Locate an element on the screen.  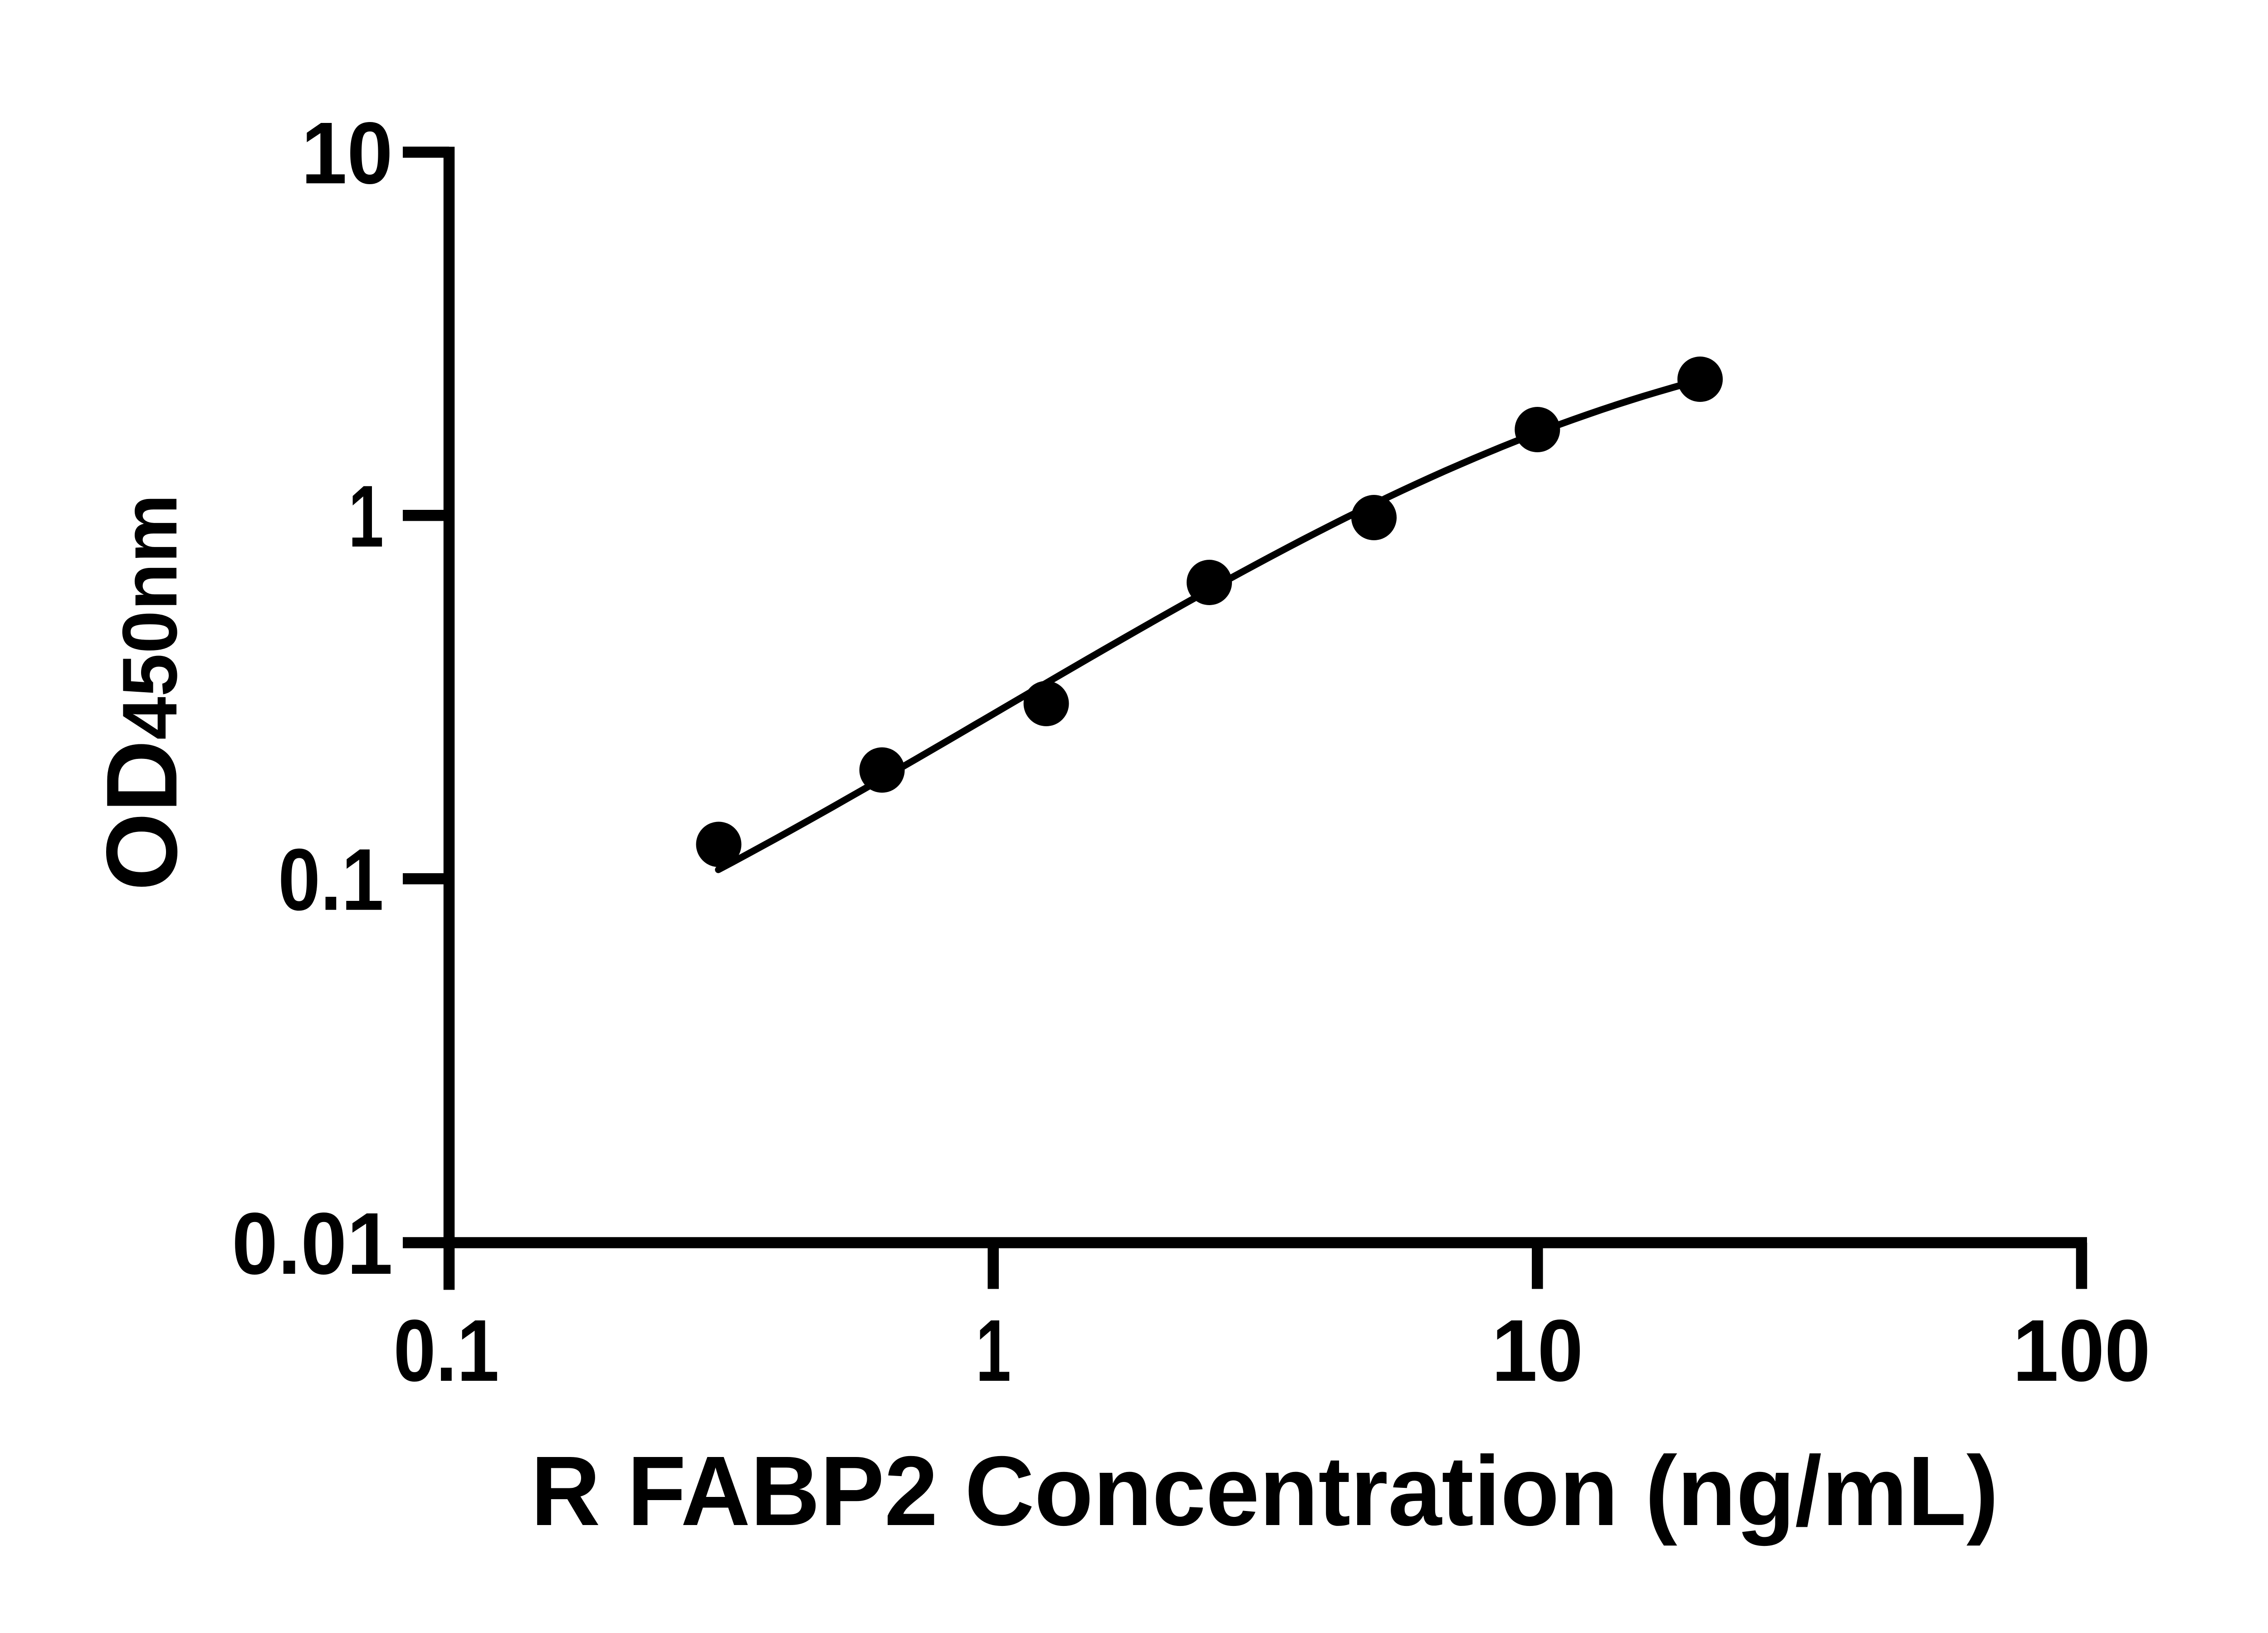
svg-text: R FABP2 Concentration (ng/mL) is located at coordinates (1265, 1491).